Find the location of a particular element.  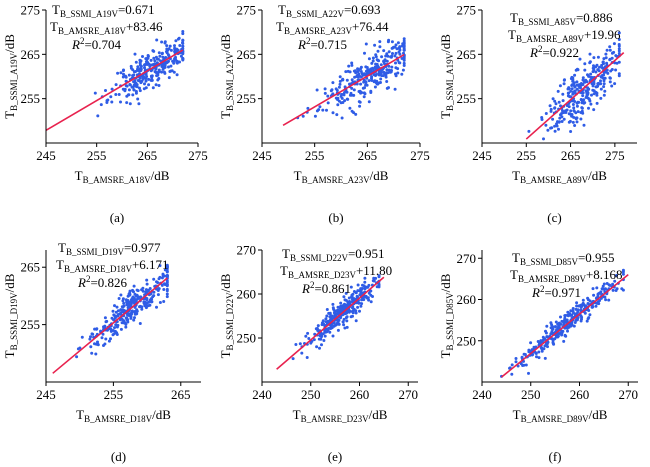

r-squared-exponent: 2 is located at coordinates (308, 41).